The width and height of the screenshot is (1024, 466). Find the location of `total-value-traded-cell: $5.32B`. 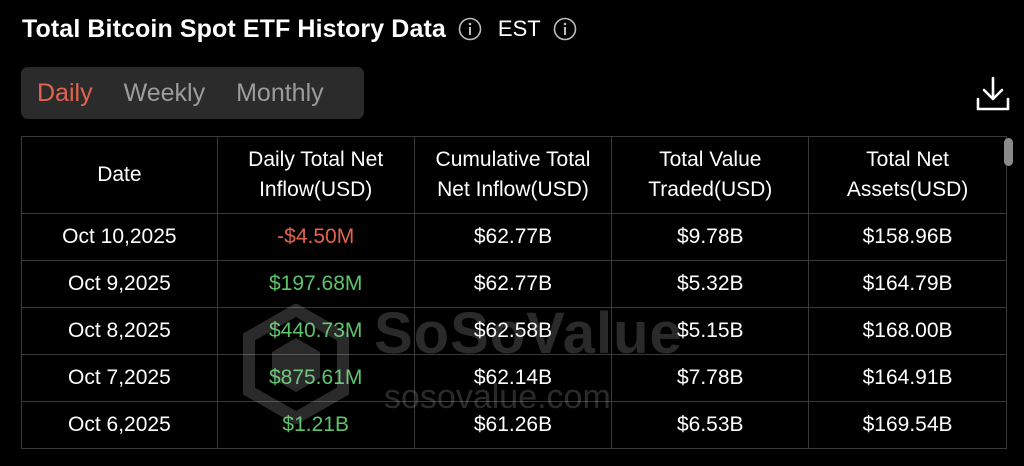

total-value-traded-cell: $5.32B is located at coordinates (710, 284).